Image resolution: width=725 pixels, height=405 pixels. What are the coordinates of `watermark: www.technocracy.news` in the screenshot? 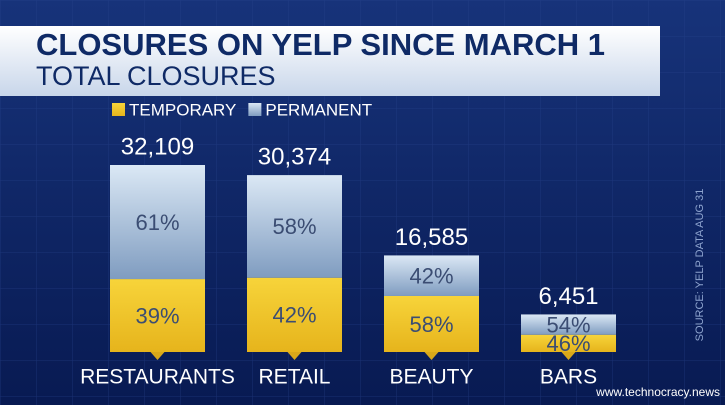 It's located at (657, 392).